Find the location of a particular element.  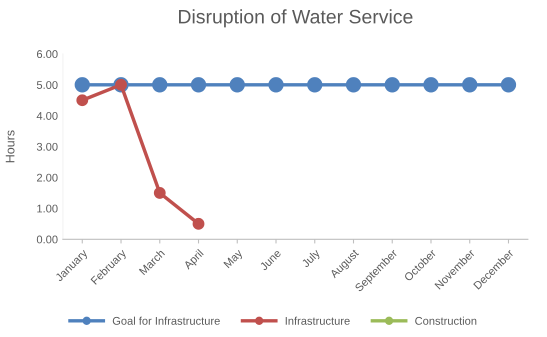

y-tick-label: 5.00 is located at coordinates (47, 85).